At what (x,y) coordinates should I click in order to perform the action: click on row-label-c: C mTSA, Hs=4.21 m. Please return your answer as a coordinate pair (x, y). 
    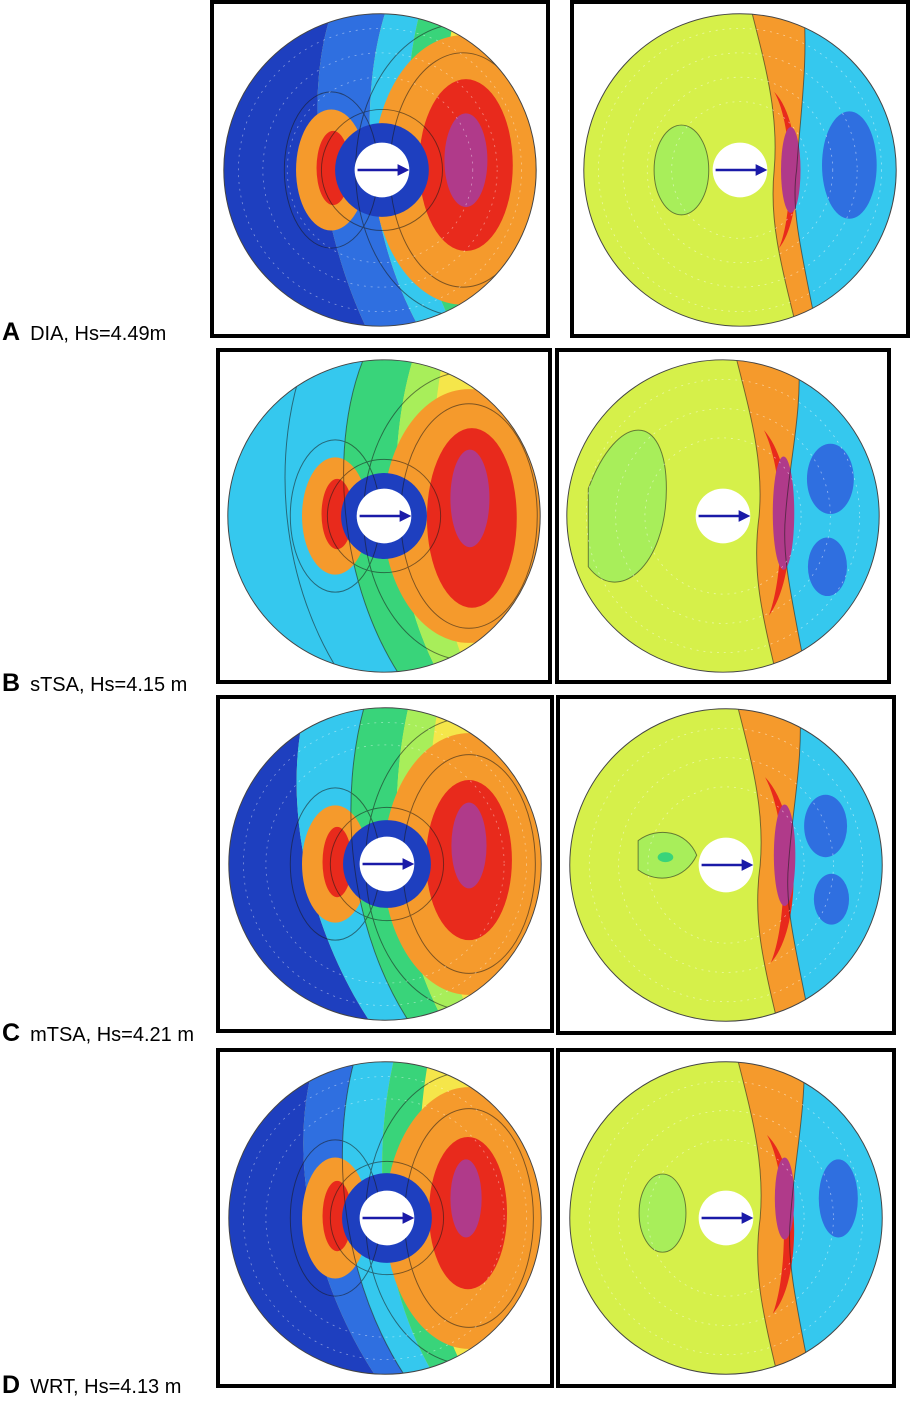
    Looking at the image, I should click on (98, 1033).